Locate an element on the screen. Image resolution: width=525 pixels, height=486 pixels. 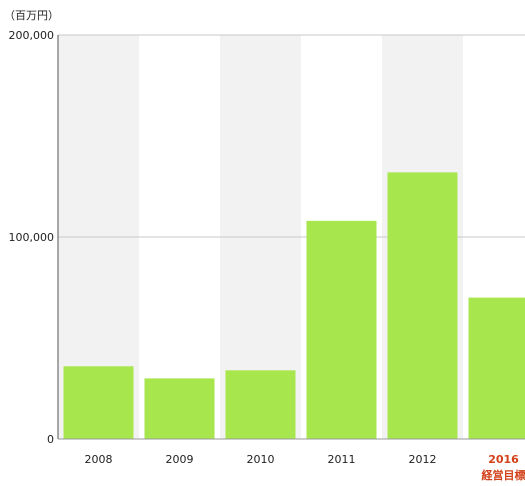
x-tick-label: 2011 is located at coordinates (342, 459).